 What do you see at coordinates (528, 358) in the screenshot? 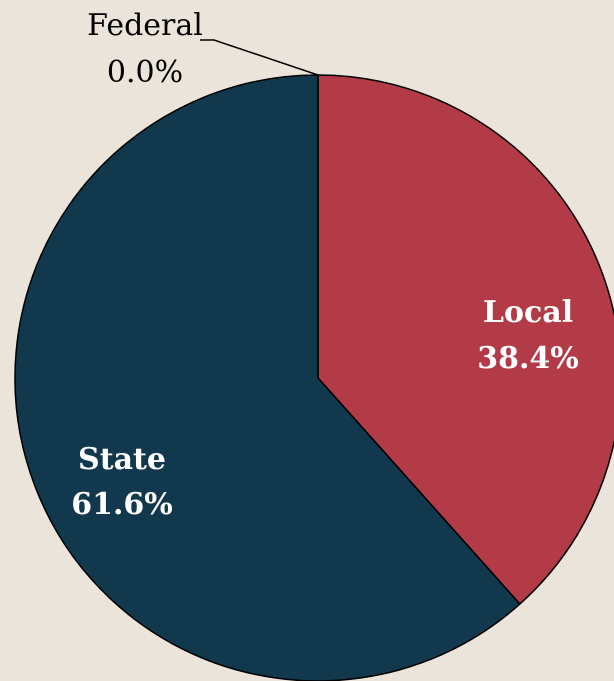
I see `slice-value-label: 38.4%` at bounding box center [528, 358].